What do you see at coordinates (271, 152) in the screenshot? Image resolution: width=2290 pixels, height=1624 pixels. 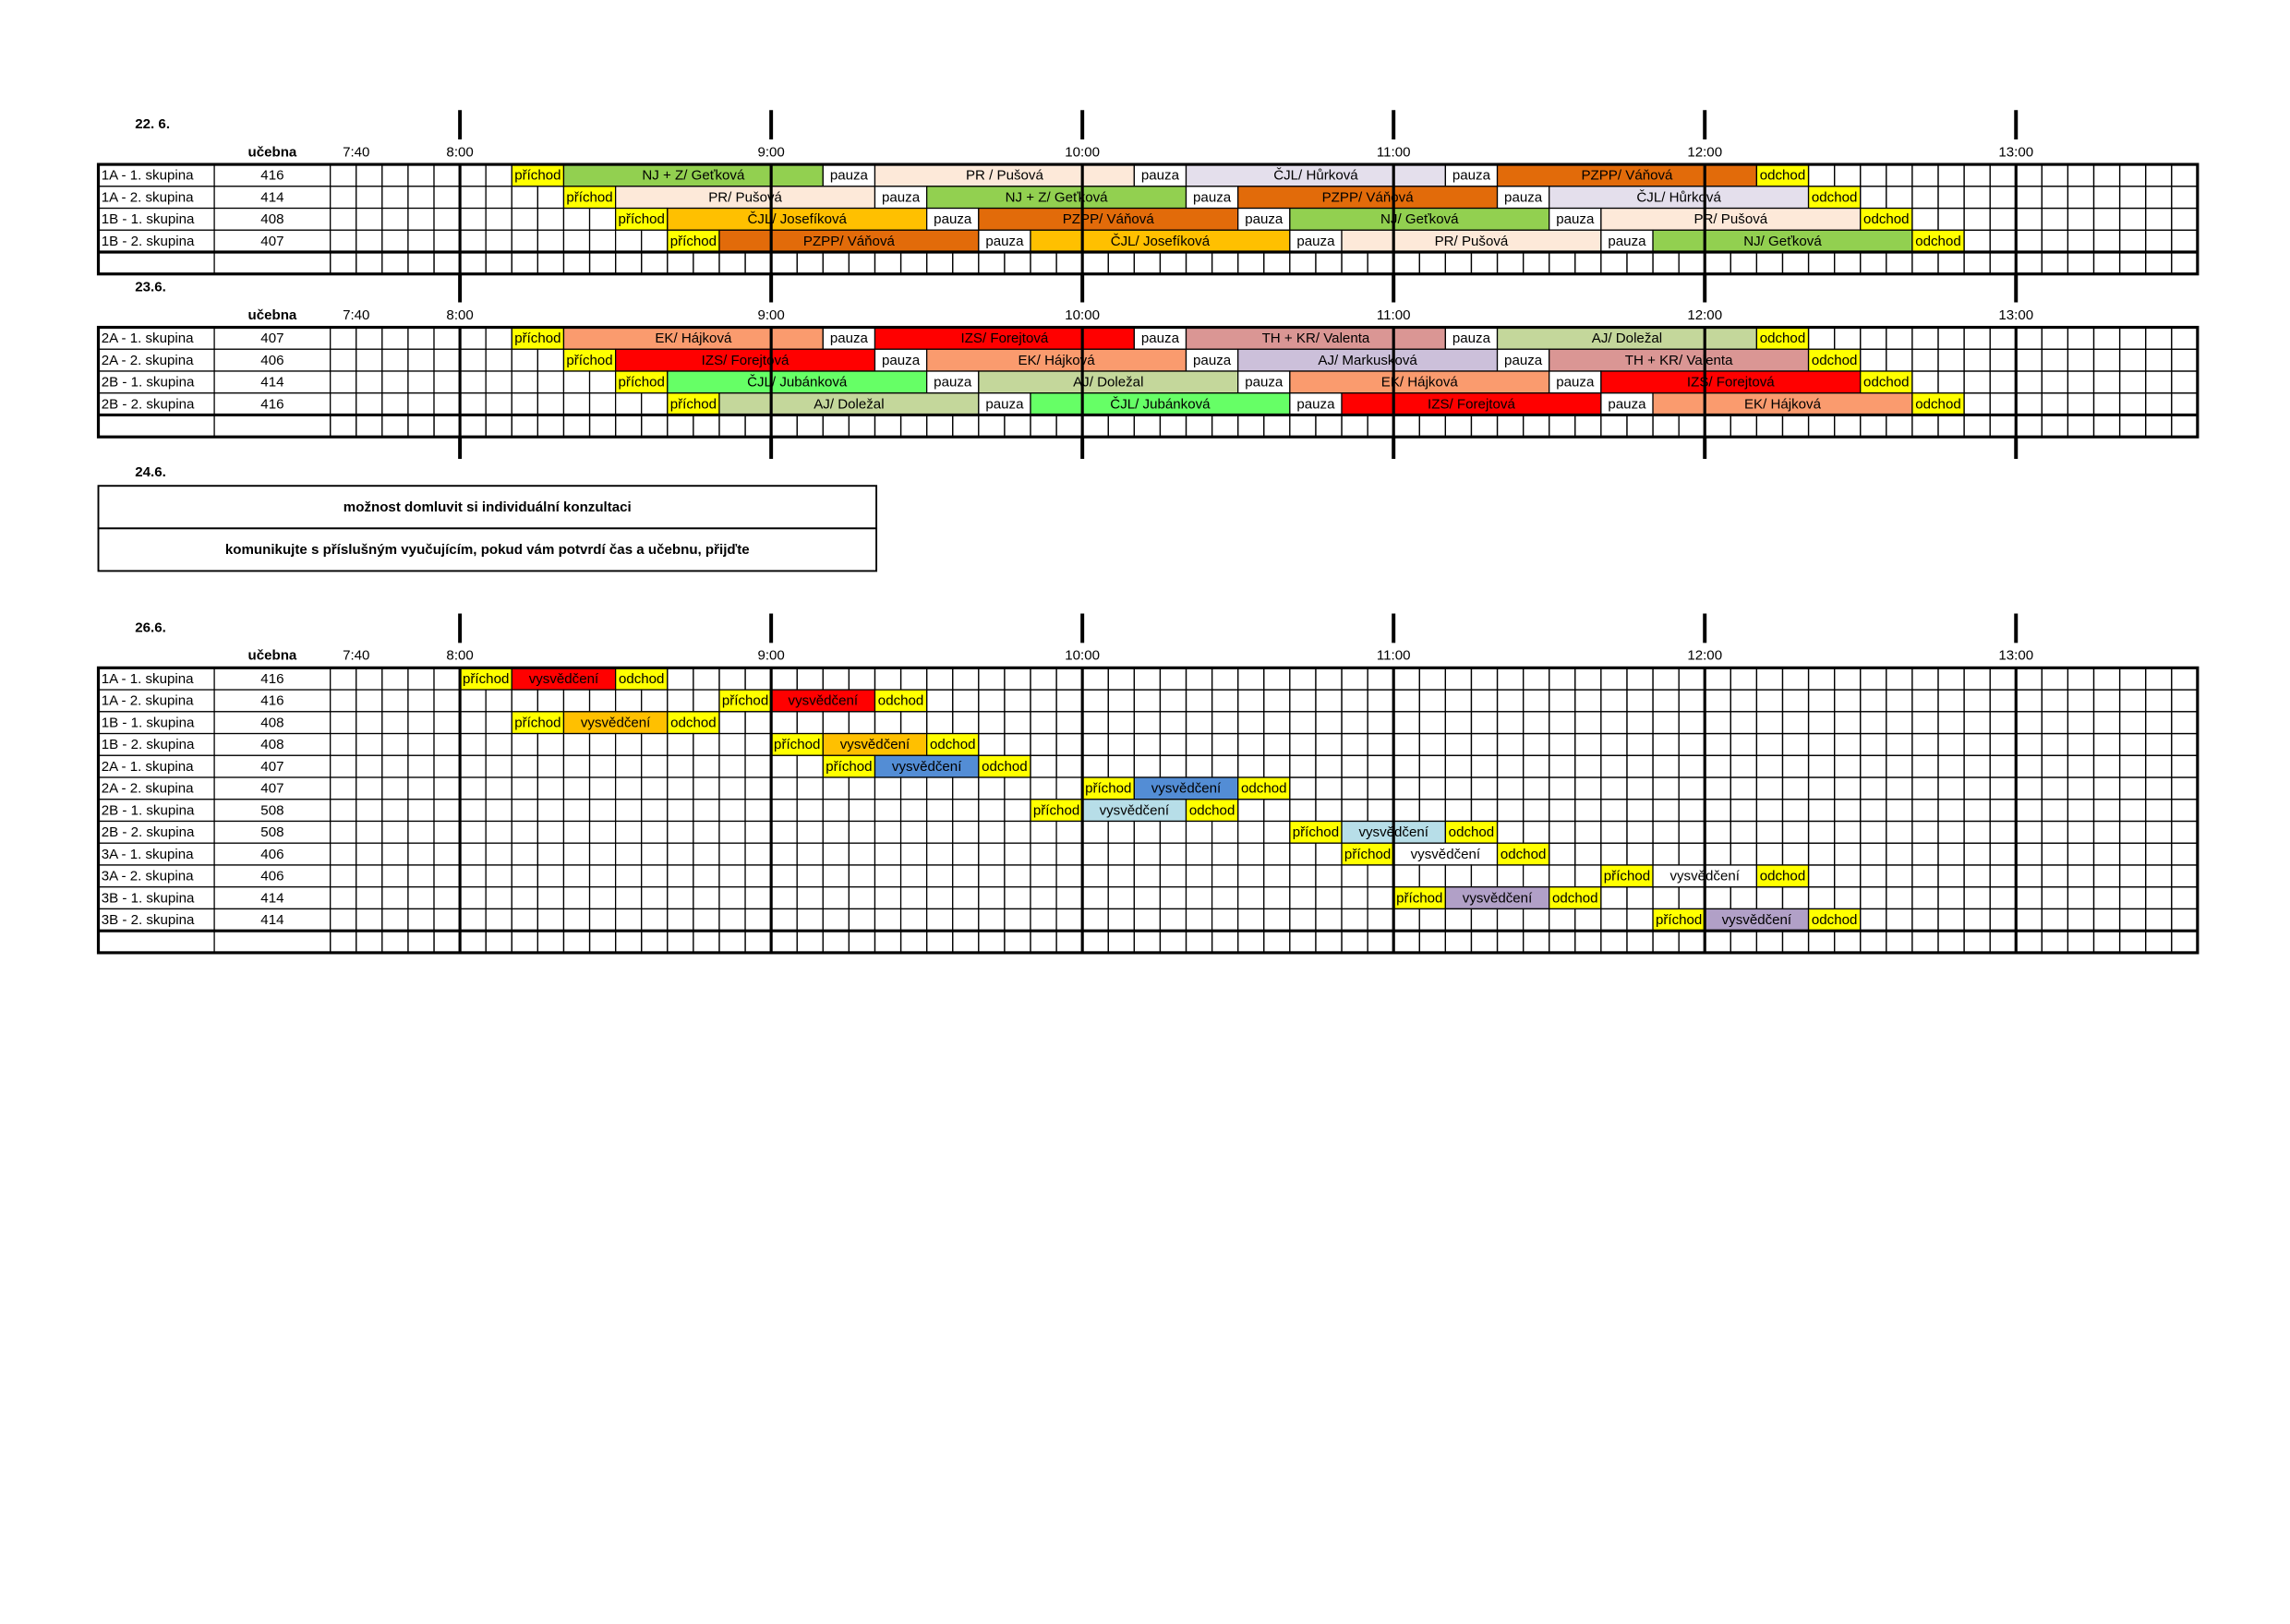 I see `room-header: učebna` at bounding box center [271, 152].